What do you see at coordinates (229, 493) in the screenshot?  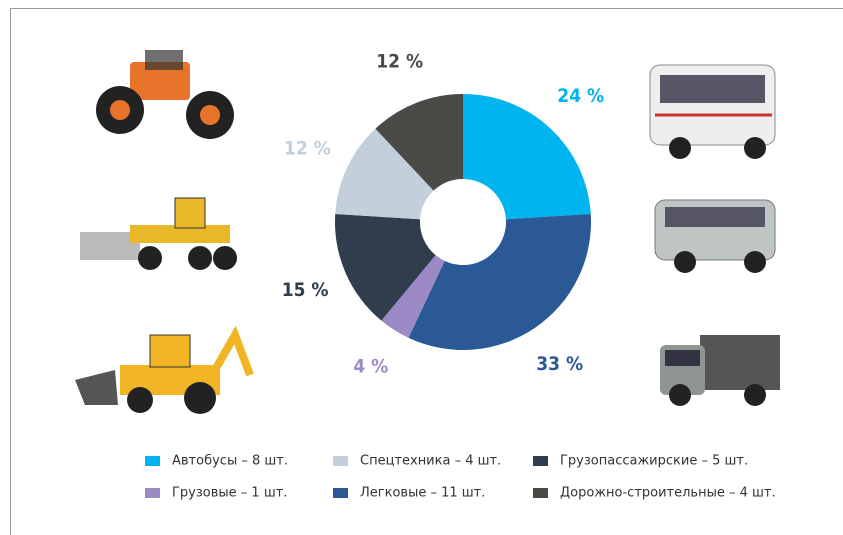 I see `legend-label: Грузовые – 1 шт.` at bounding box center [229, 493].